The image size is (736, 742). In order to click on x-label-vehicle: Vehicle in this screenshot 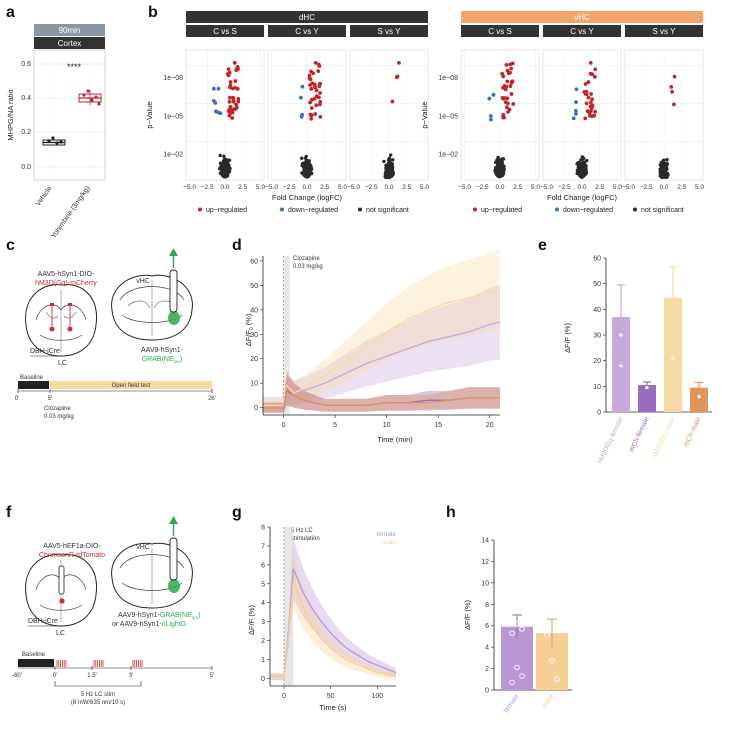, I will do `click(44, 196)`.